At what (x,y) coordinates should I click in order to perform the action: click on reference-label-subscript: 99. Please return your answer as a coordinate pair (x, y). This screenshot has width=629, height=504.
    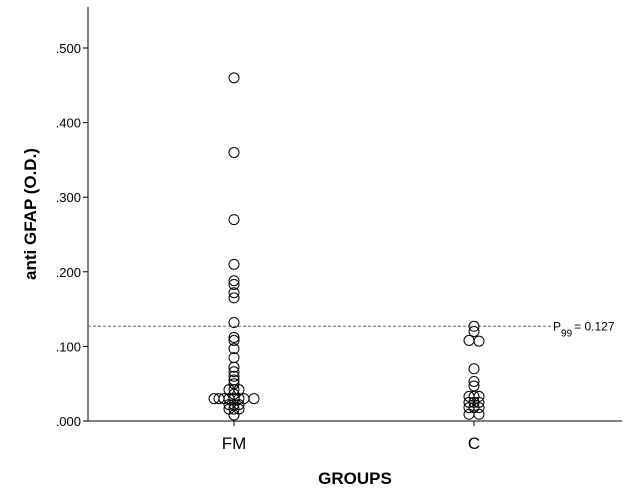
    Looking at the image, I should click on (567, 333).